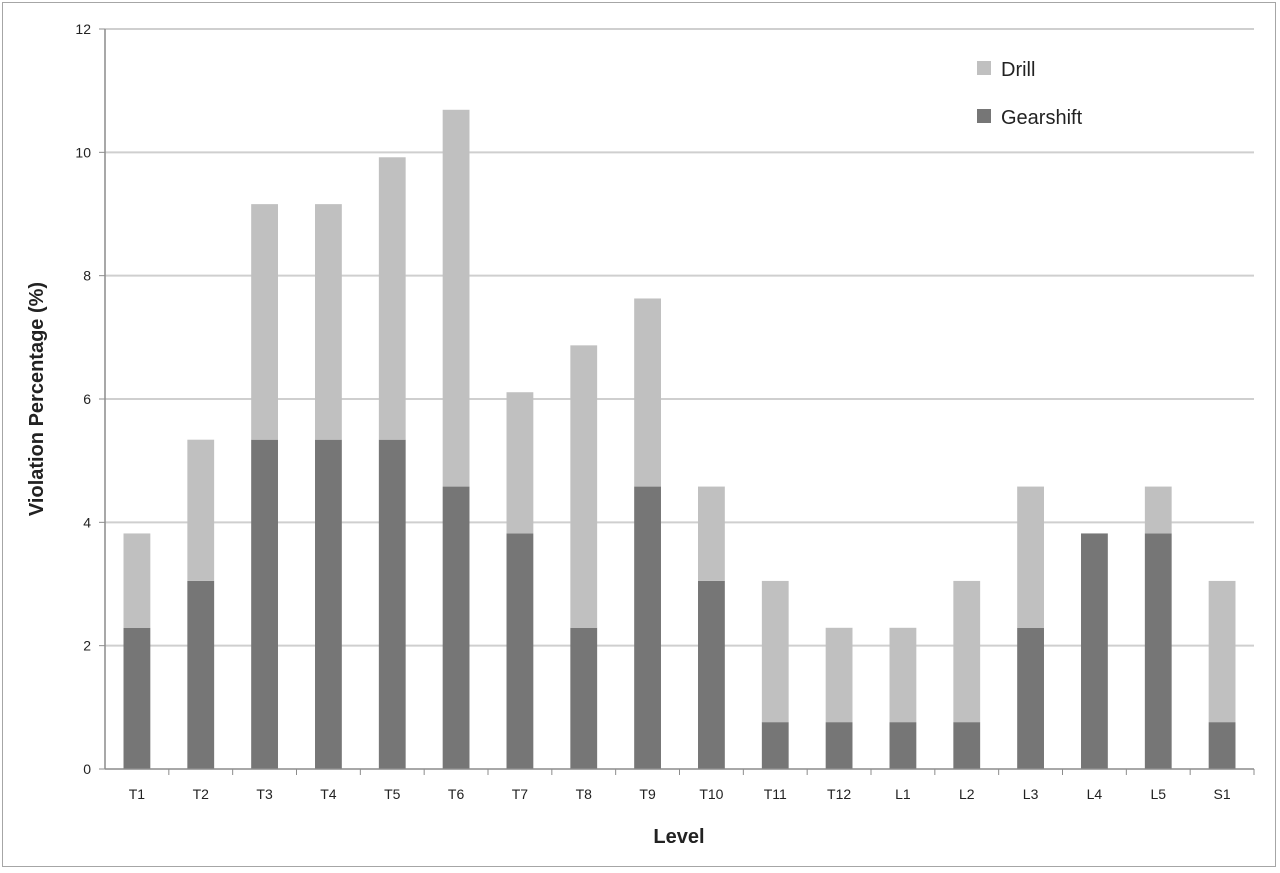 This screenshot has width=1280, height=873. I want to click on bar-gearshift-l4, so click(1094, 651).